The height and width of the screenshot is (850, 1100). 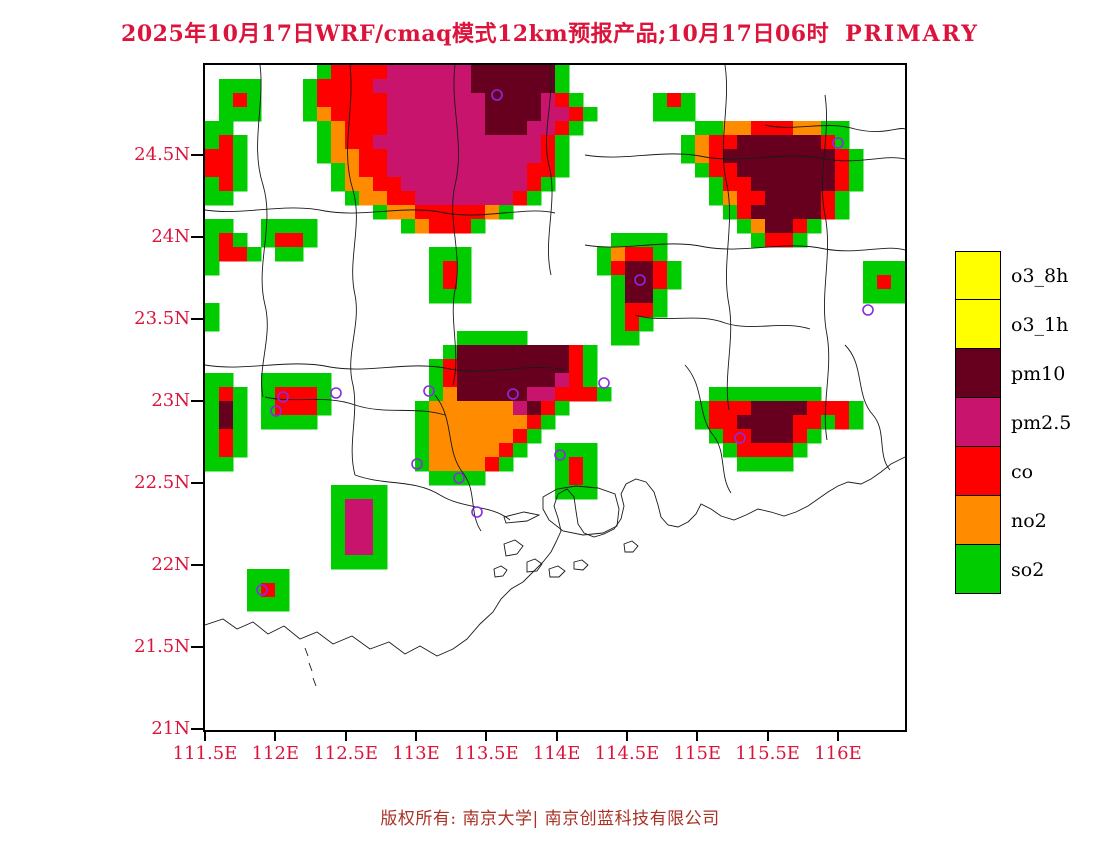 What do you see at coordinates (170, 564) in the screenshot?
I see `y-axis-label: 22N` at bounding box center [170, 564].